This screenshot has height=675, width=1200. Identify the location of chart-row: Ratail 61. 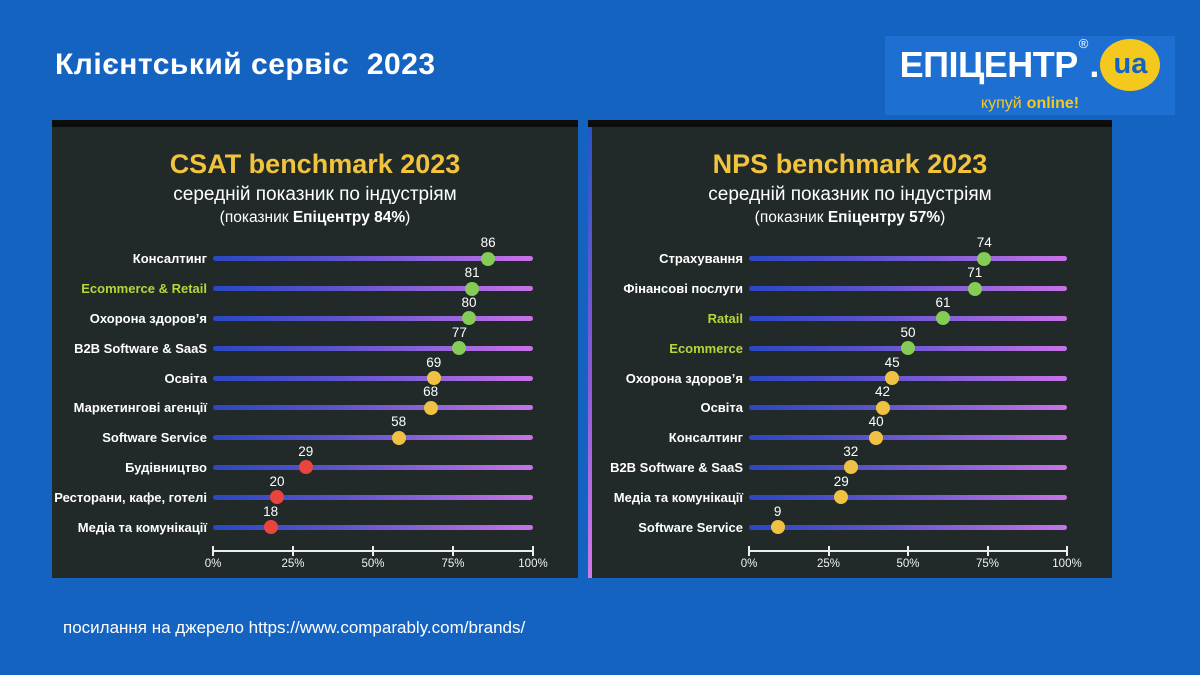
(850, 314).